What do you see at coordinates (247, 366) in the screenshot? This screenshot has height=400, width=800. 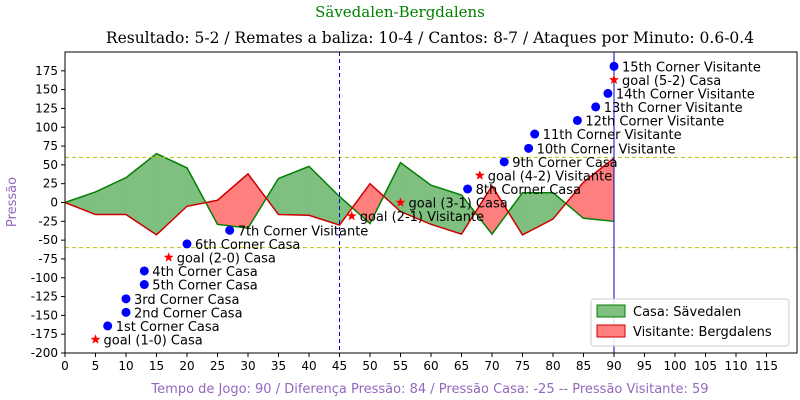 I see `x-tick-label: 30` at bounding box center [247, 366].